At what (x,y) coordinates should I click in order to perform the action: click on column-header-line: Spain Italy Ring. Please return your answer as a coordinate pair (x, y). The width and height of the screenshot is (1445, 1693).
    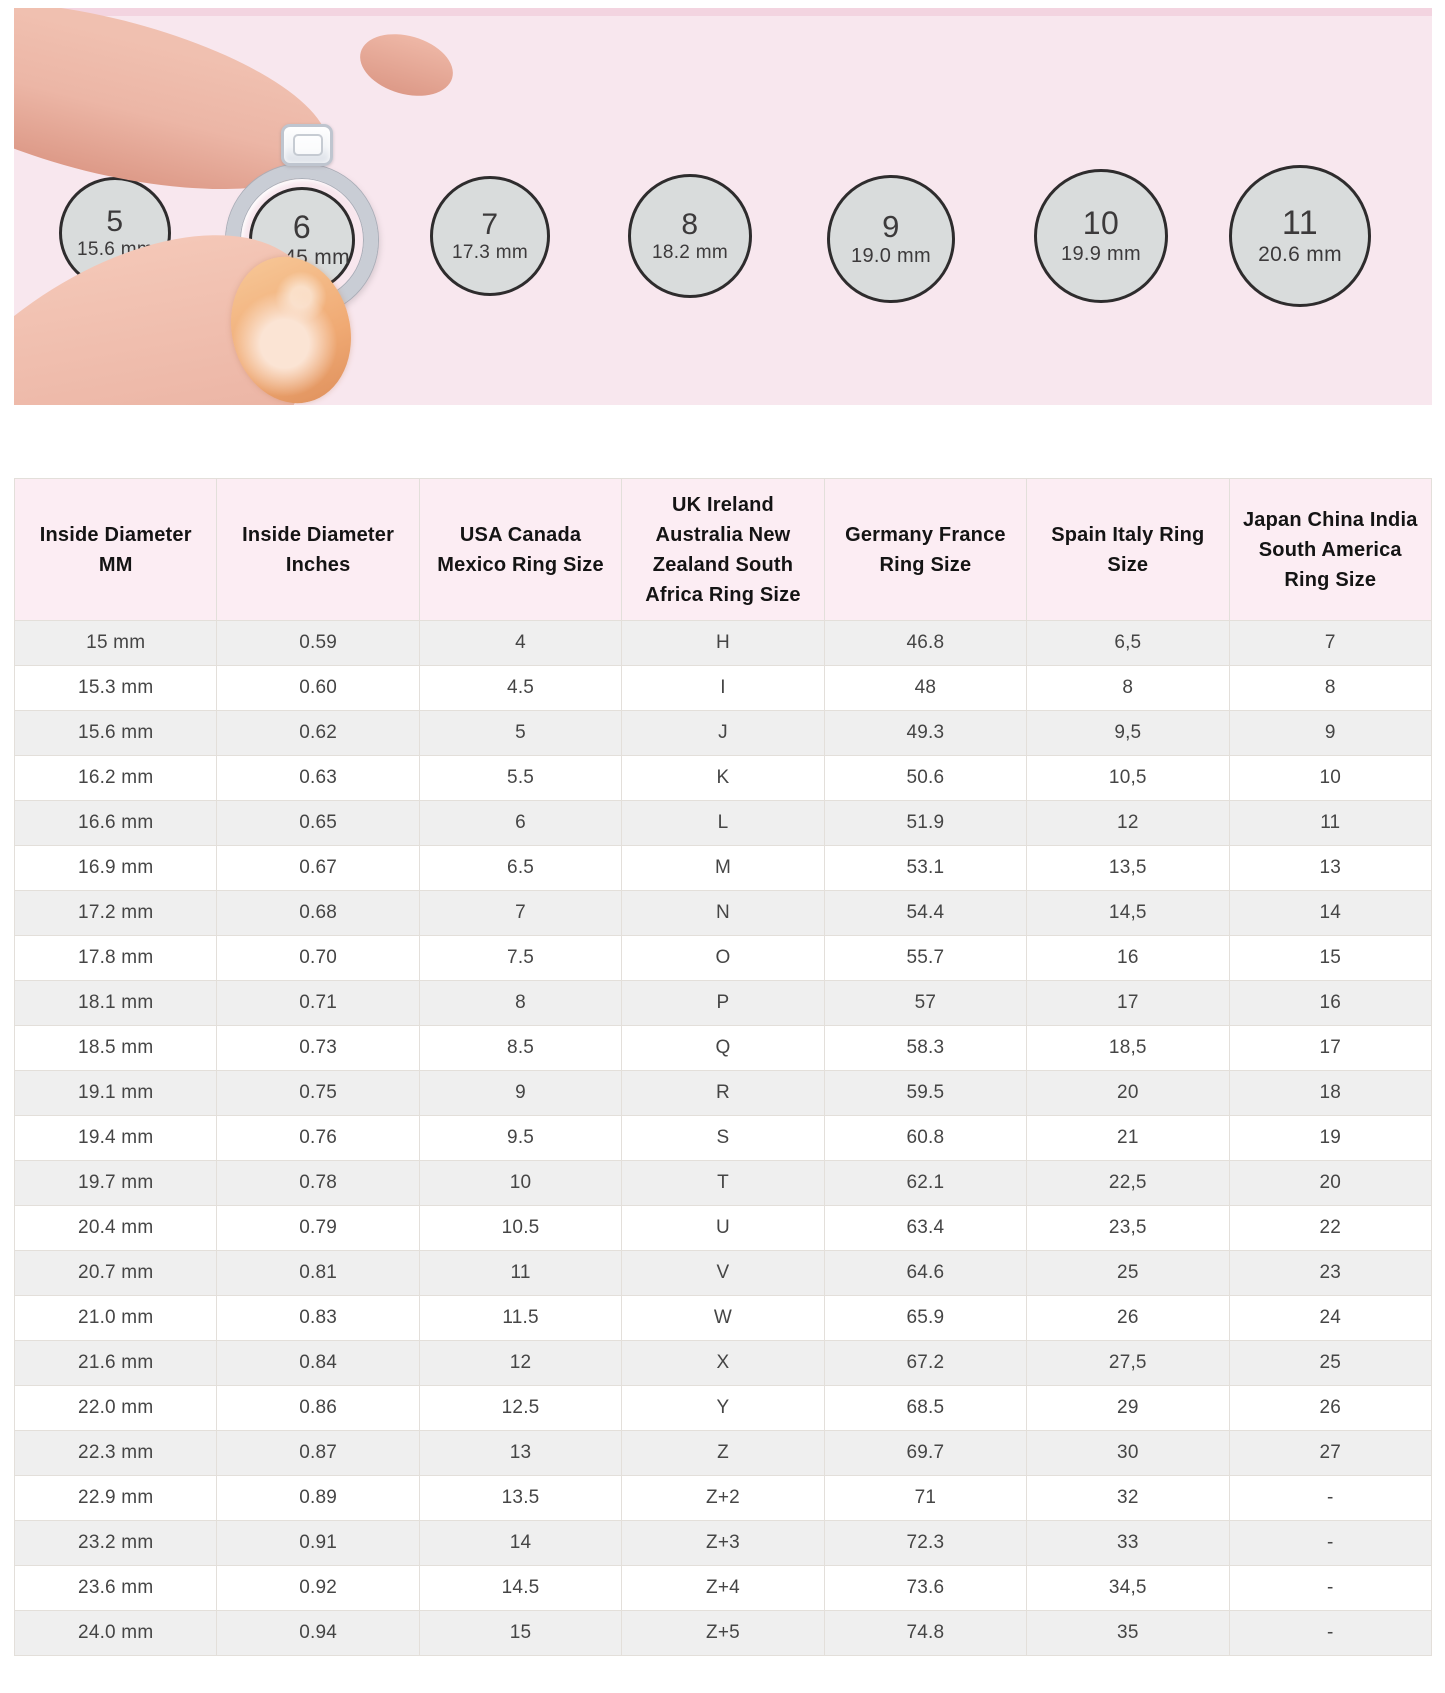
    Looking at the image, I should click on (1128, 534).